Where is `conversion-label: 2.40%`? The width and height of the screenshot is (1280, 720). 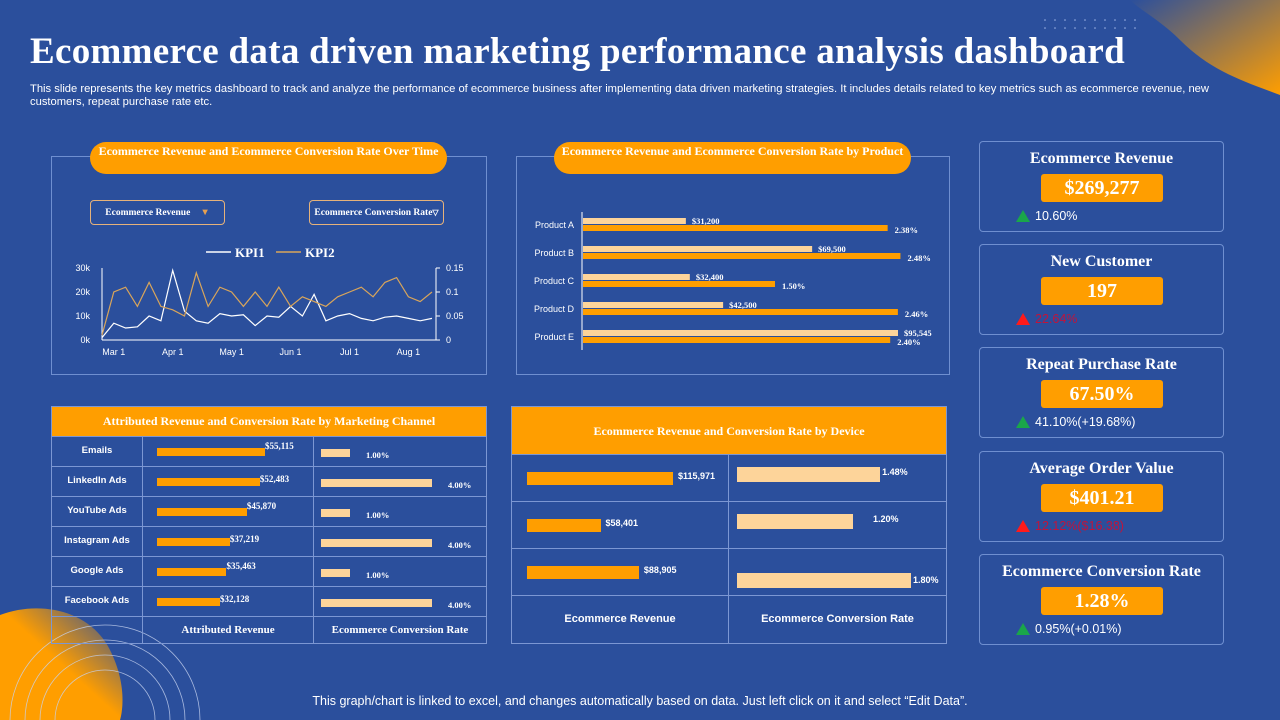
conversion-label: 2.40% is located at coordinates (908, 342).